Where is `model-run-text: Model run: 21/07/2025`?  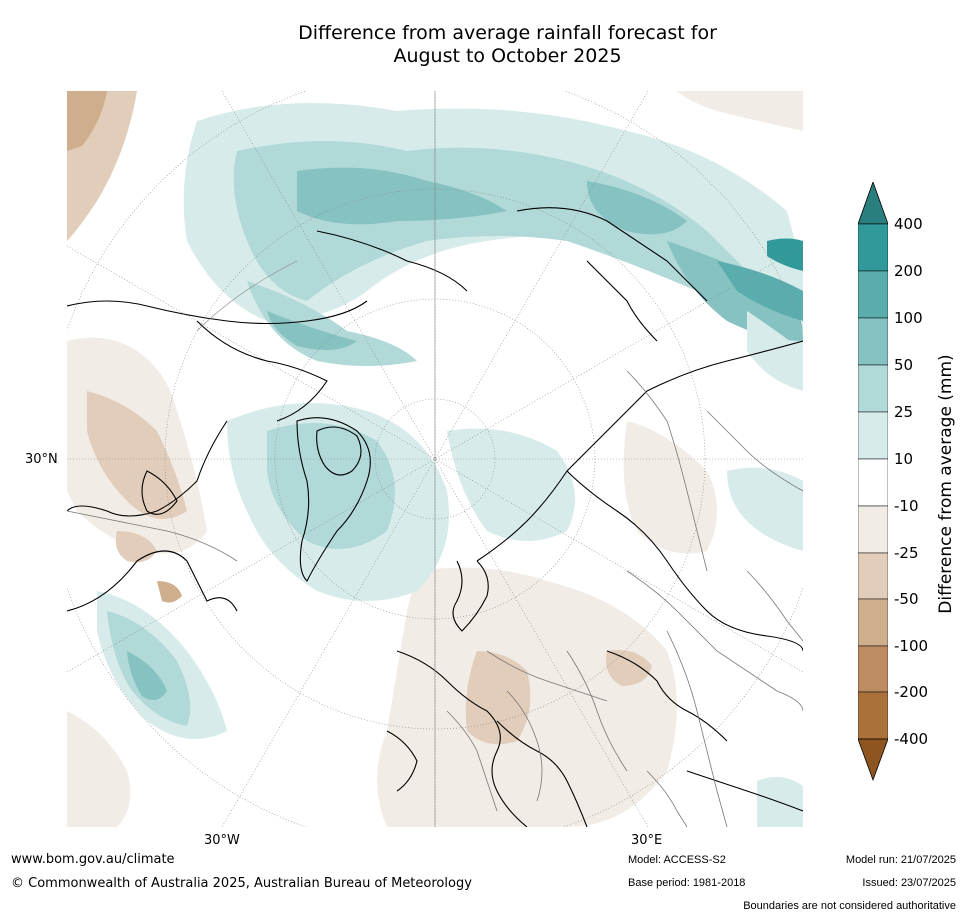
model-run-text: Model run: 21/07/2025 is located at coordinates (900, 860).